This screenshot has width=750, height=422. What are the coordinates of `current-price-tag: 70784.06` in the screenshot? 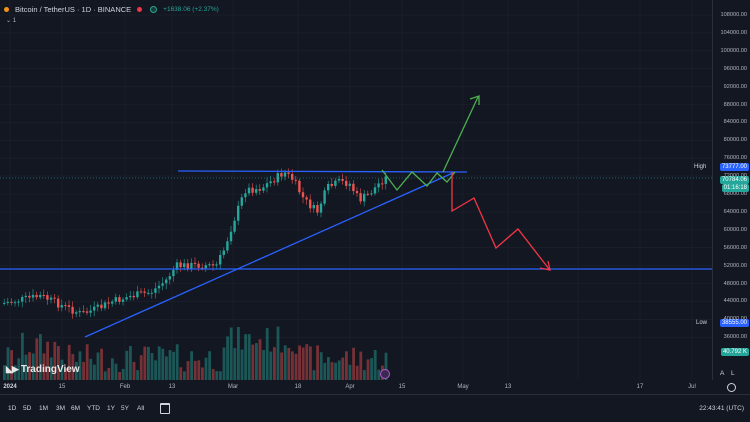 It's located at (734, 180).